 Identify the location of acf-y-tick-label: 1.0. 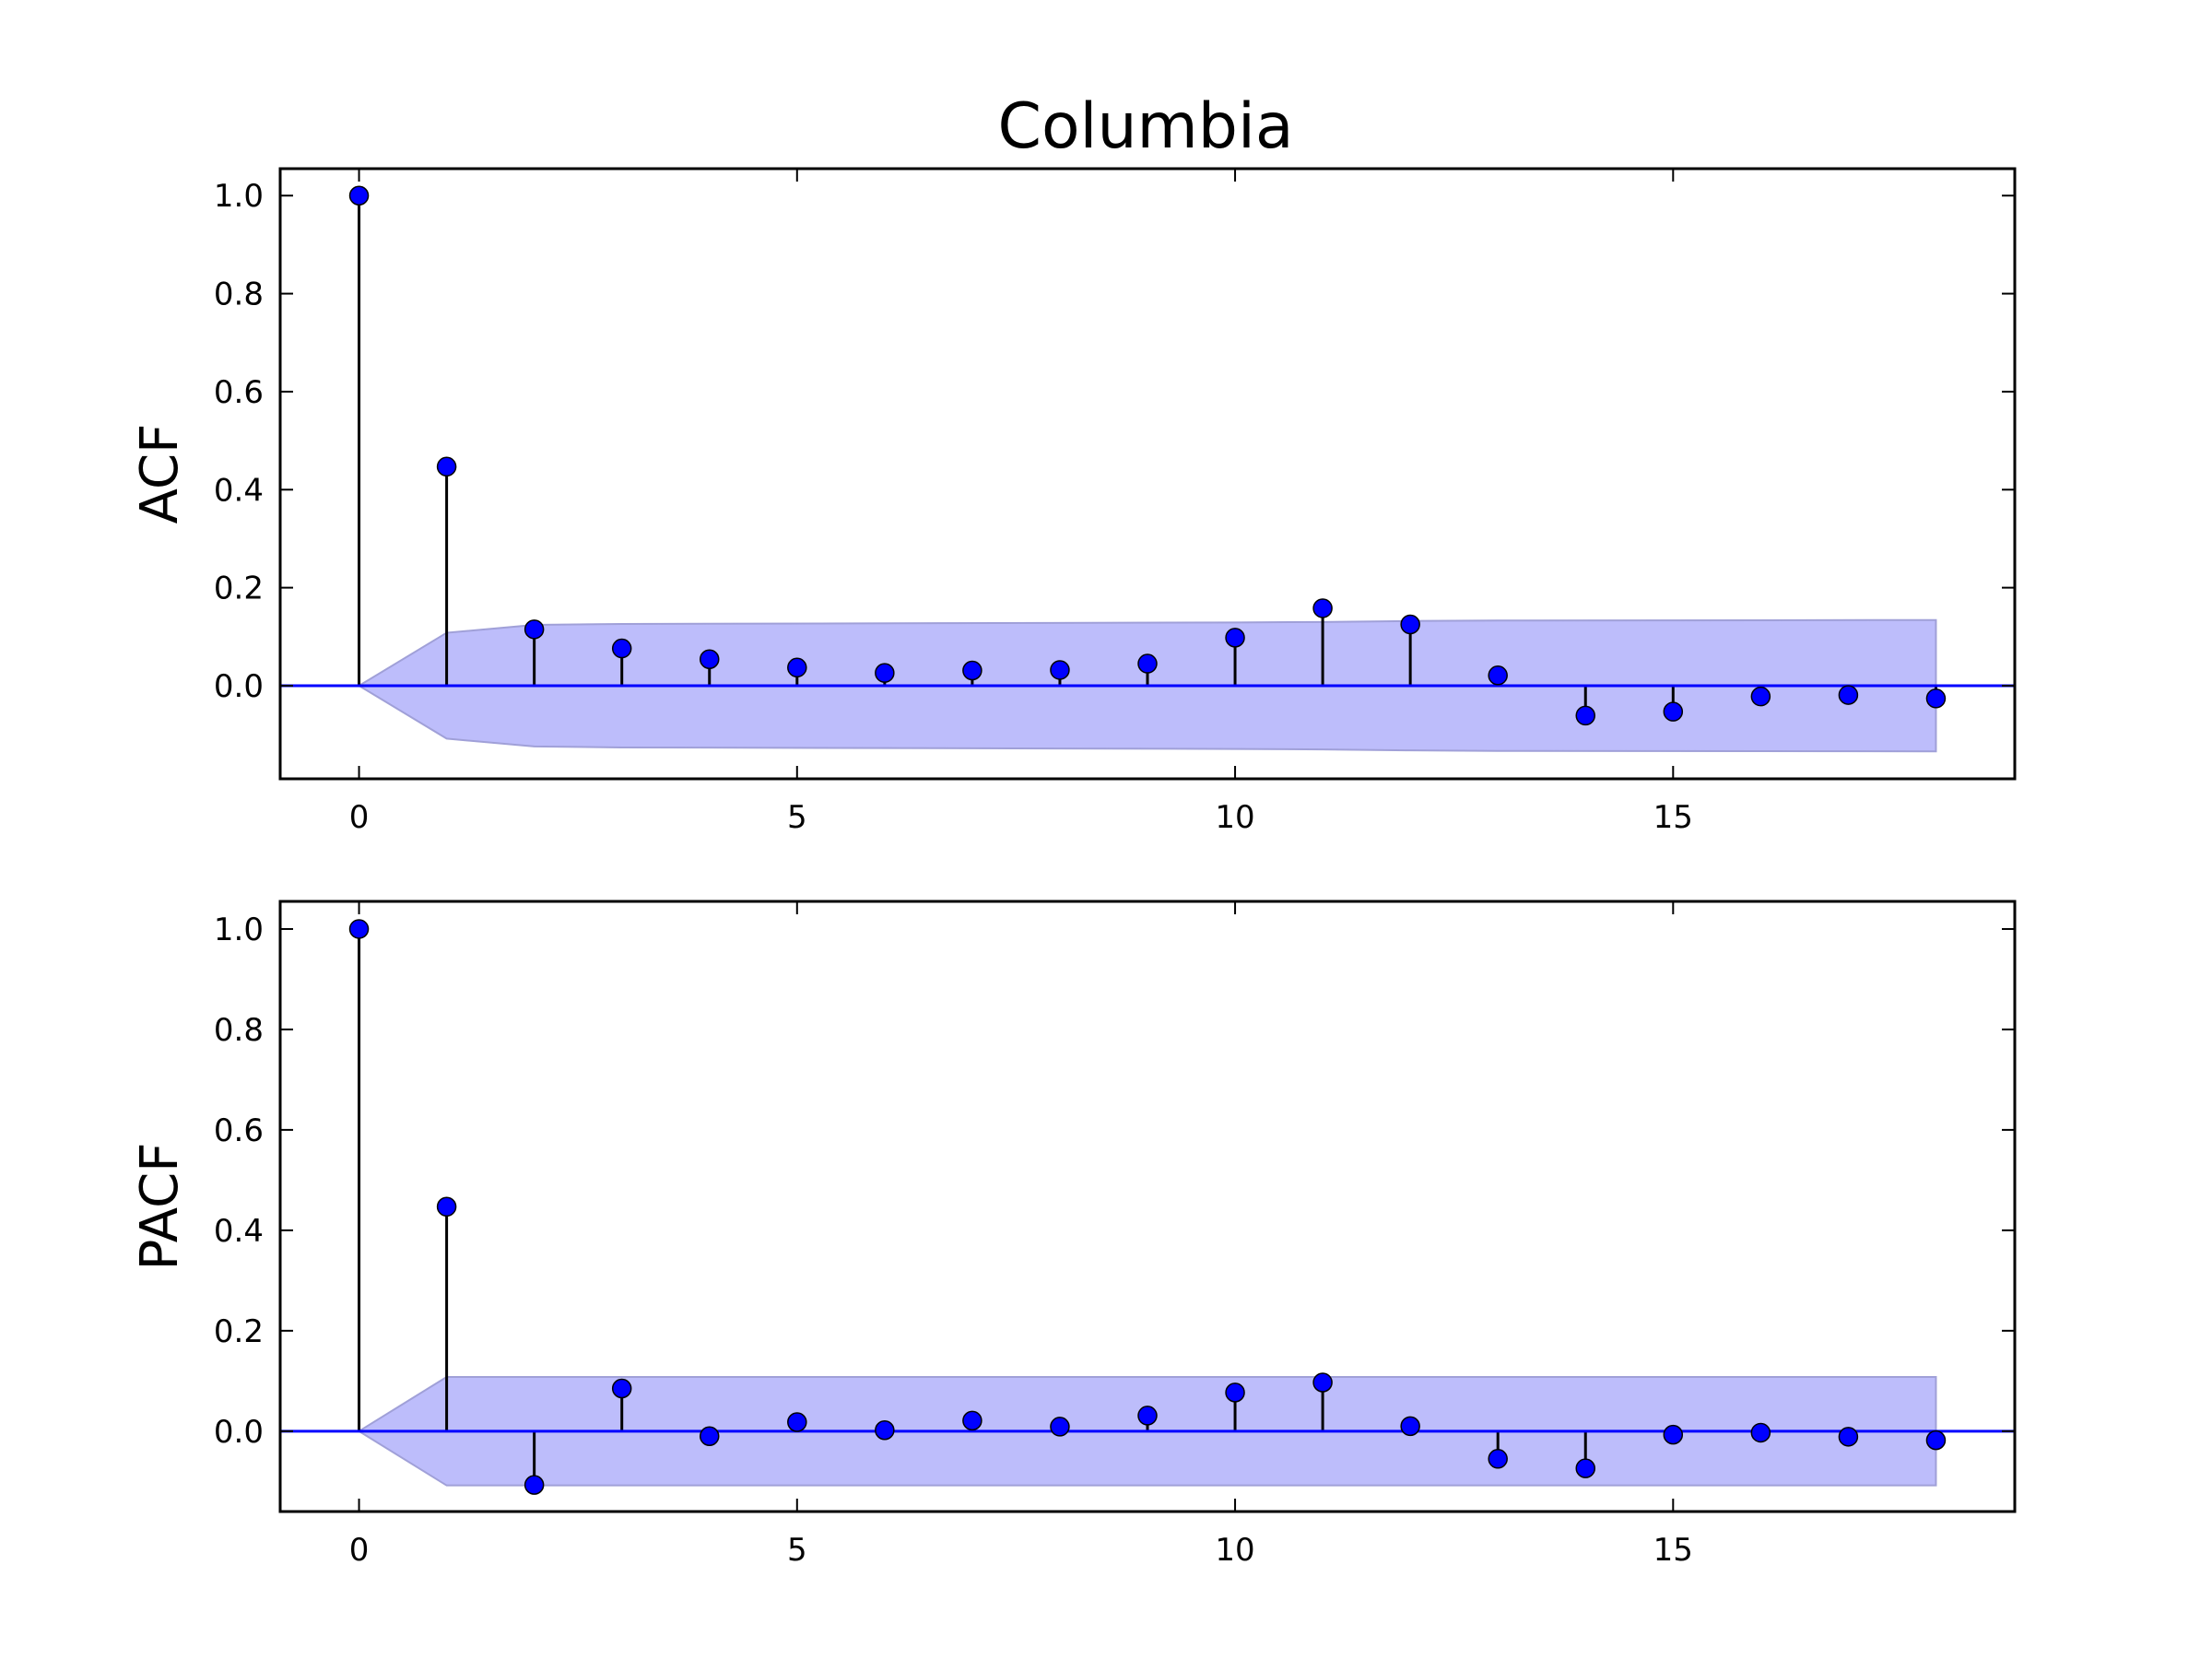
(239, 196).